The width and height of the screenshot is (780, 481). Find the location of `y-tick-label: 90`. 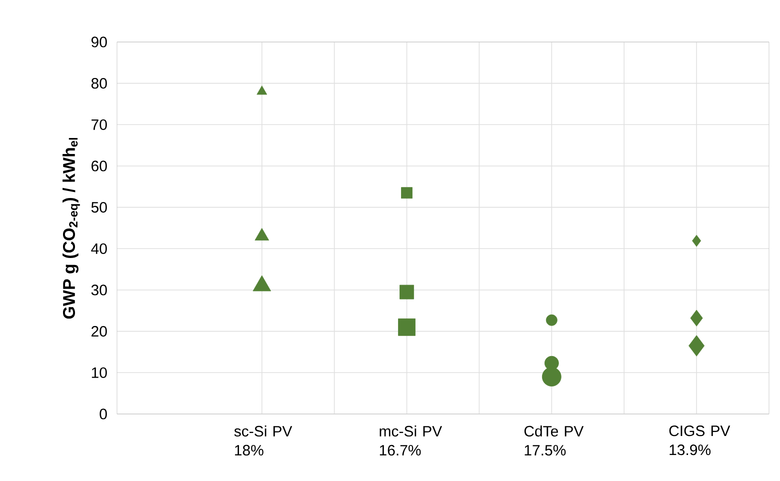

y-tick-label: 90 is located at coordinates (99, 42).